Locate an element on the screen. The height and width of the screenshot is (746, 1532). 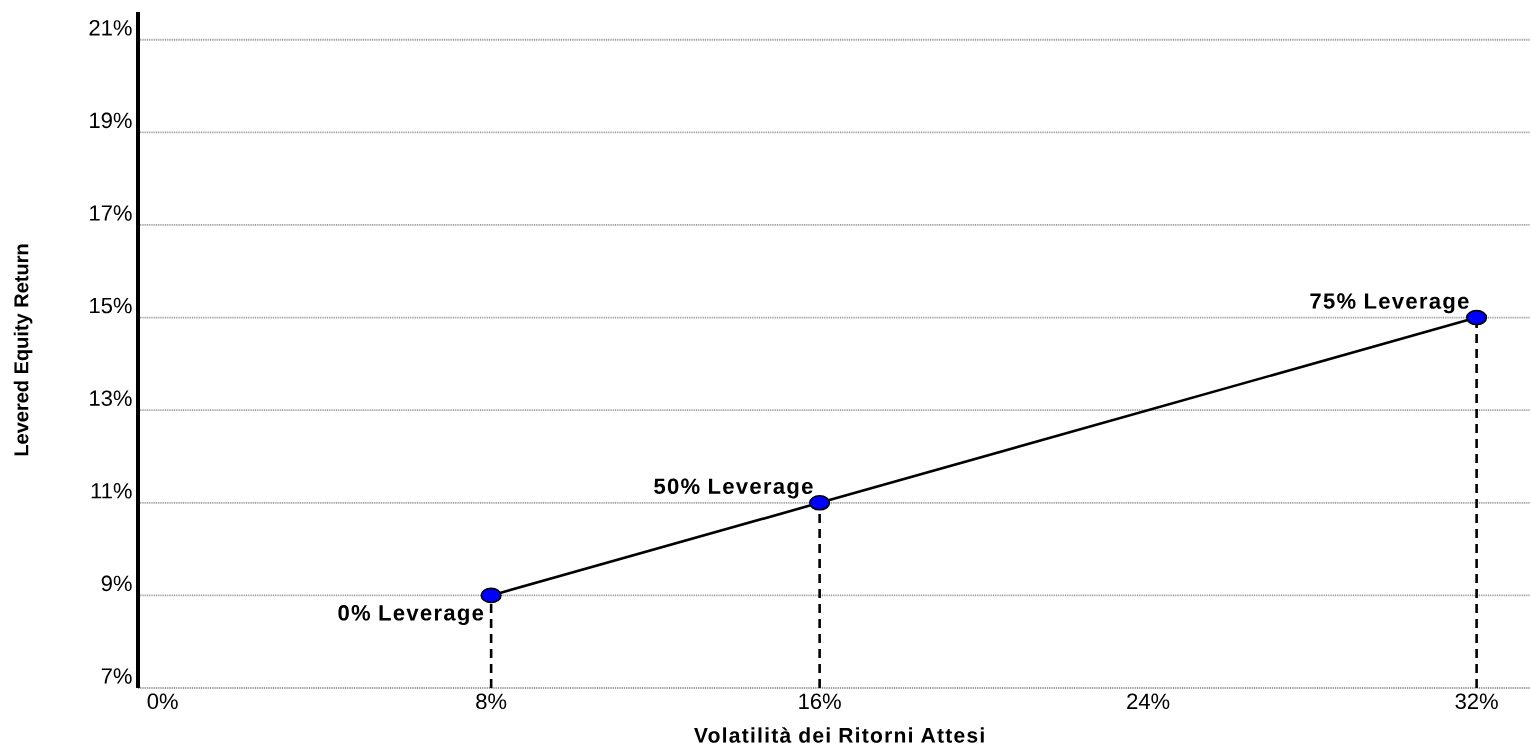
y-tick-label: 21% is located at coordinates (110, 28).